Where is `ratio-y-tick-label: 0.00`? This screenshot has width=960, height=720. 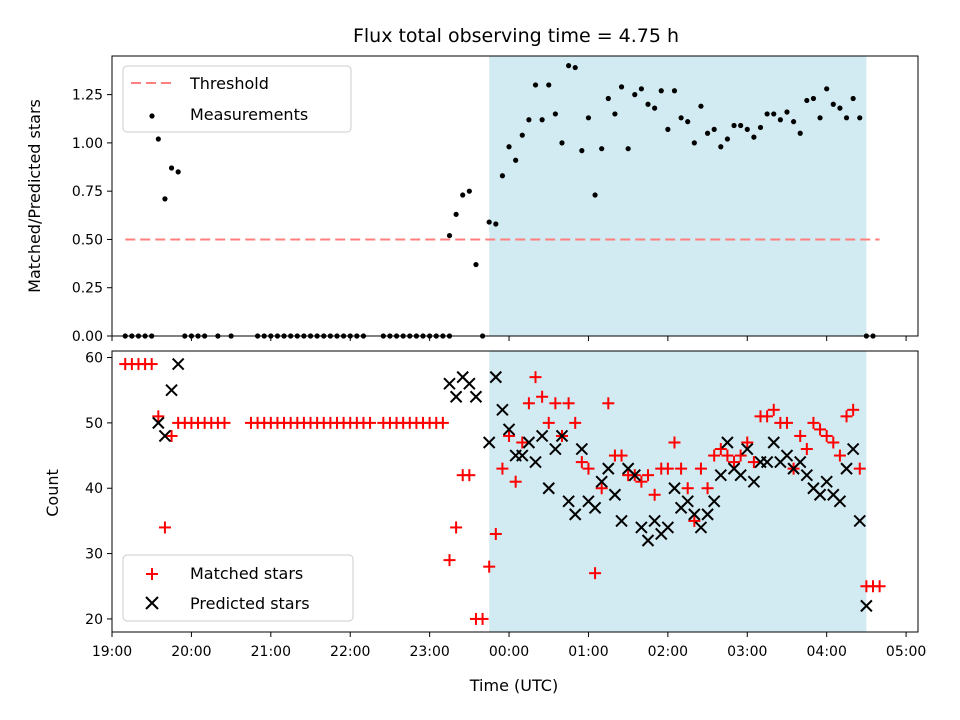
ratio-y-tick-label: 0.00 is located at coordinates (87, 337).